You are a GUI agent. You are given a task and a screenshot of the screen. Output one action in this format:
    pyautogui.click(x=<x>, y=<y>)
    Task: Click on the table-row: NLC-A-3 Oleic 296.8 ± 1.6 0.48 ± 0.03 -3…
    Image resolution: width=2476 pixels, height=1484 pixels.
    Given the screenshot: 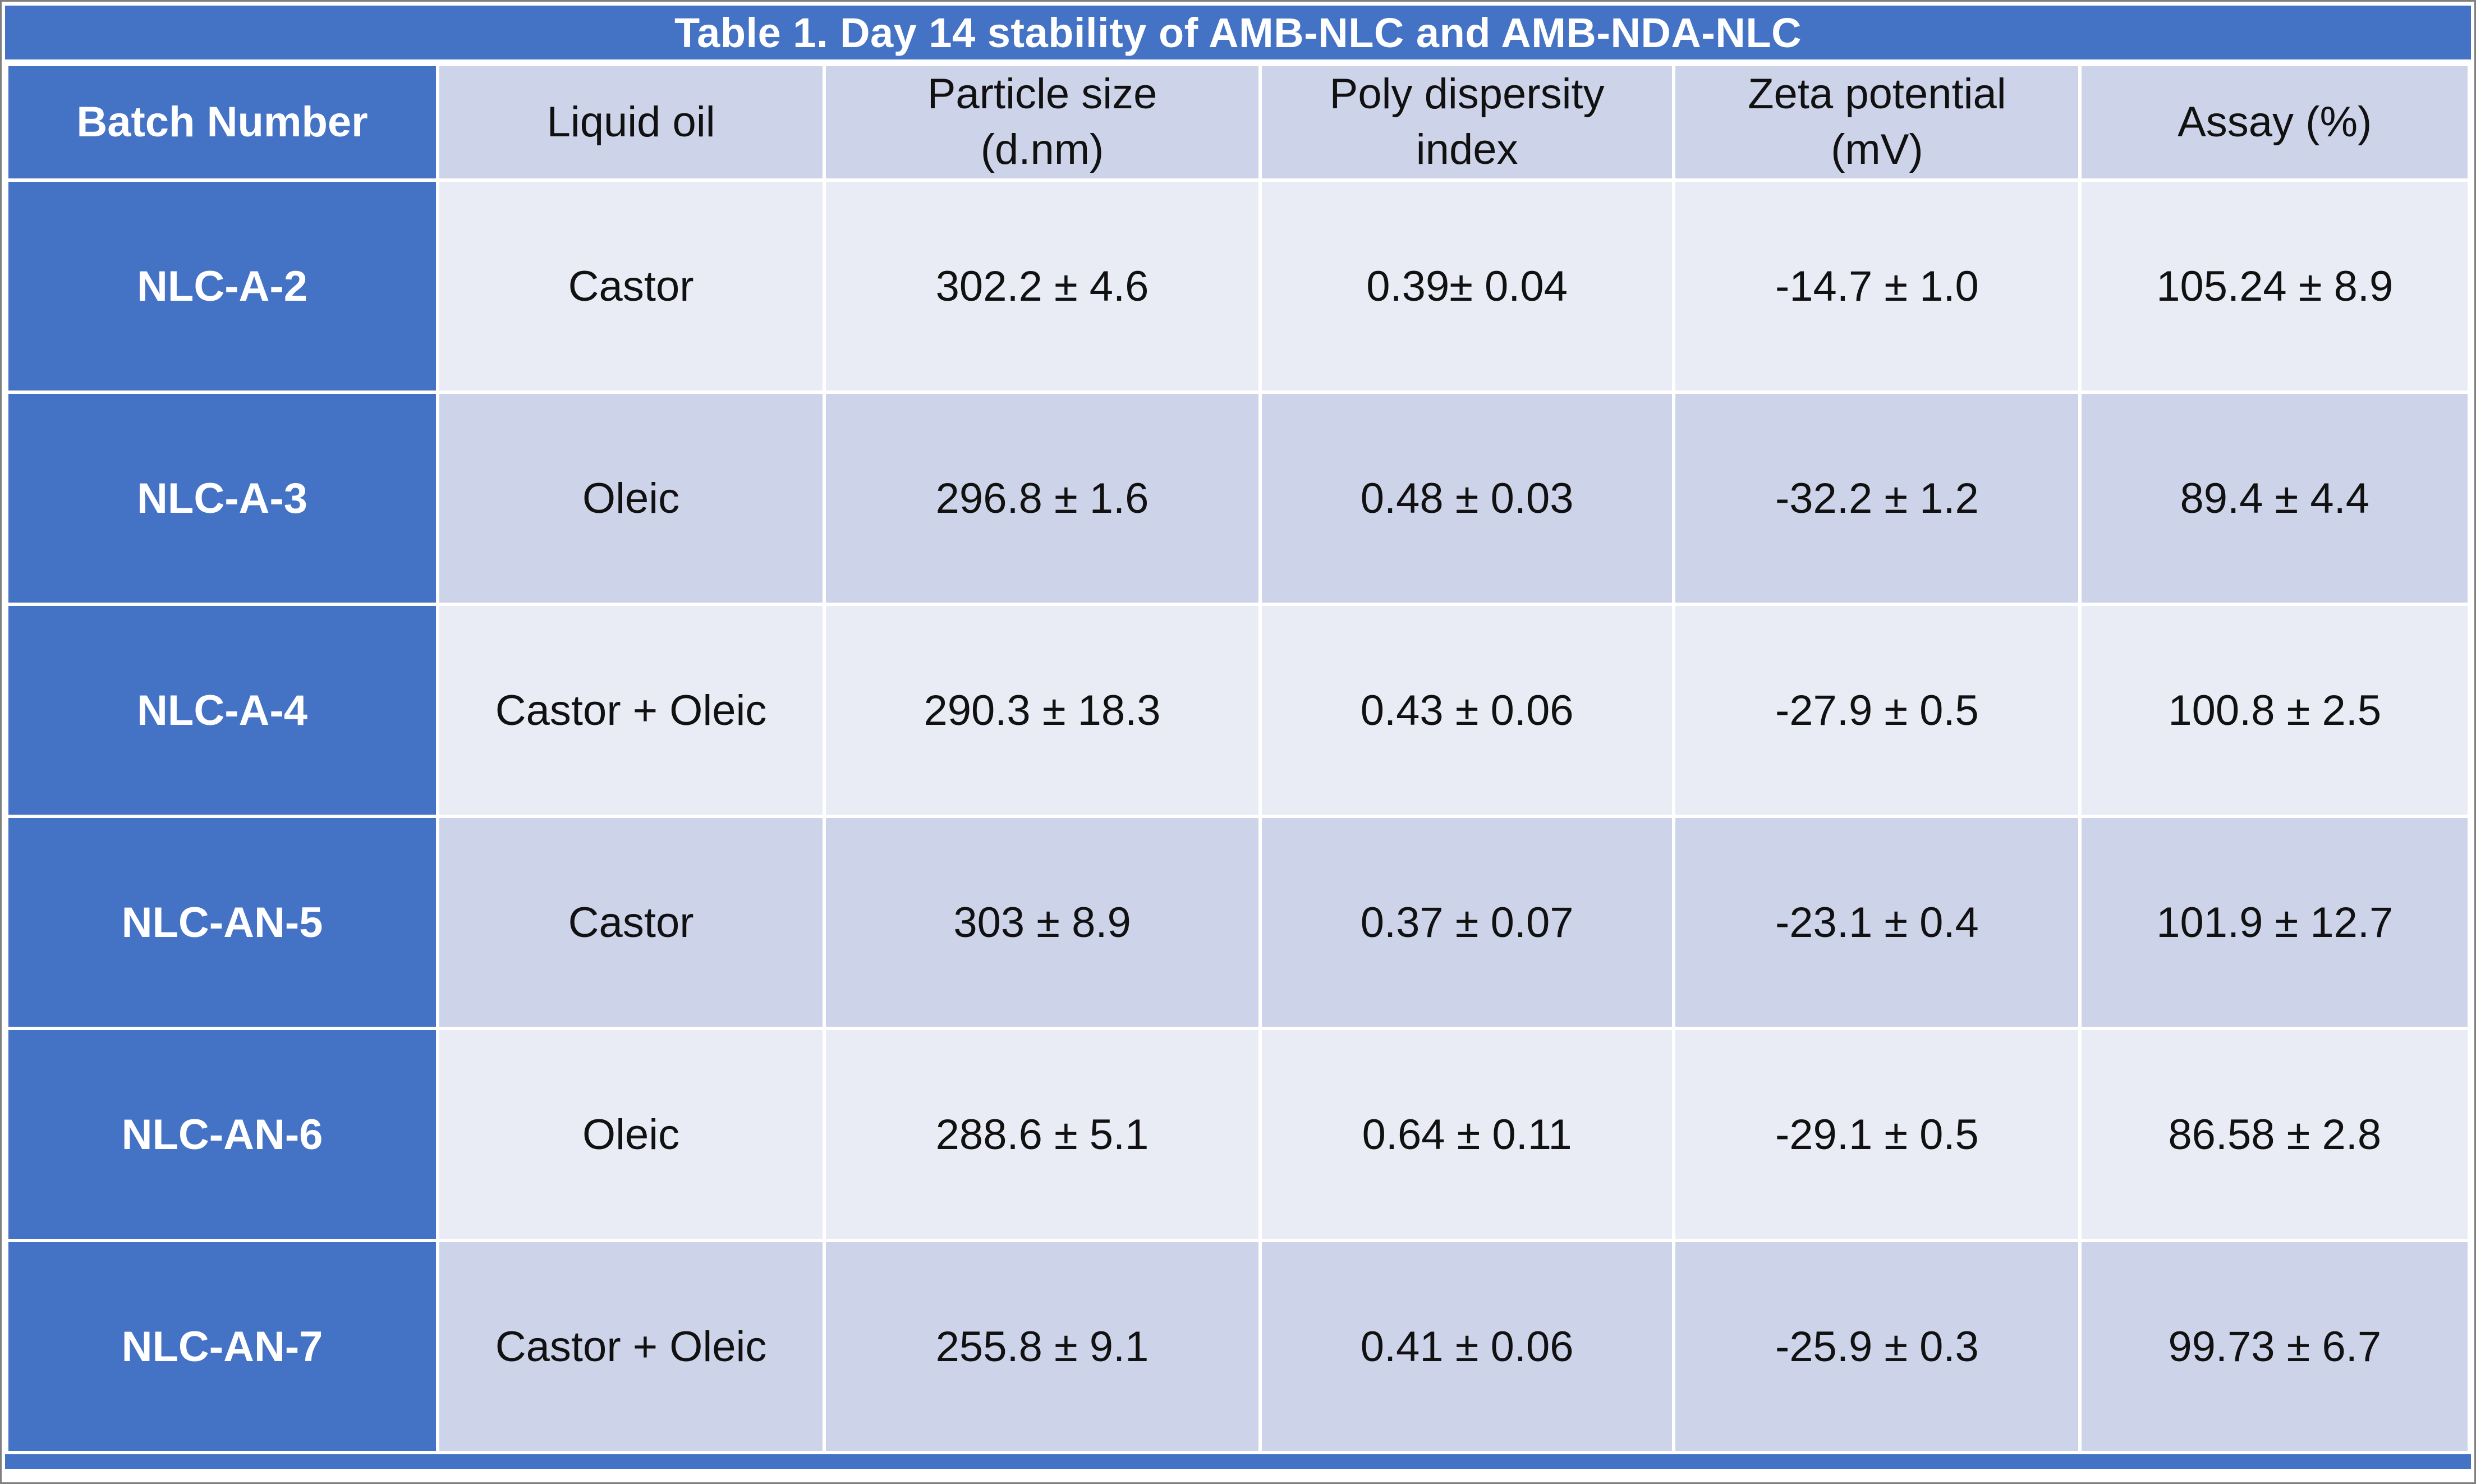 What is the action you would take?
    pyautogui.click(x=1237, y=498)
    